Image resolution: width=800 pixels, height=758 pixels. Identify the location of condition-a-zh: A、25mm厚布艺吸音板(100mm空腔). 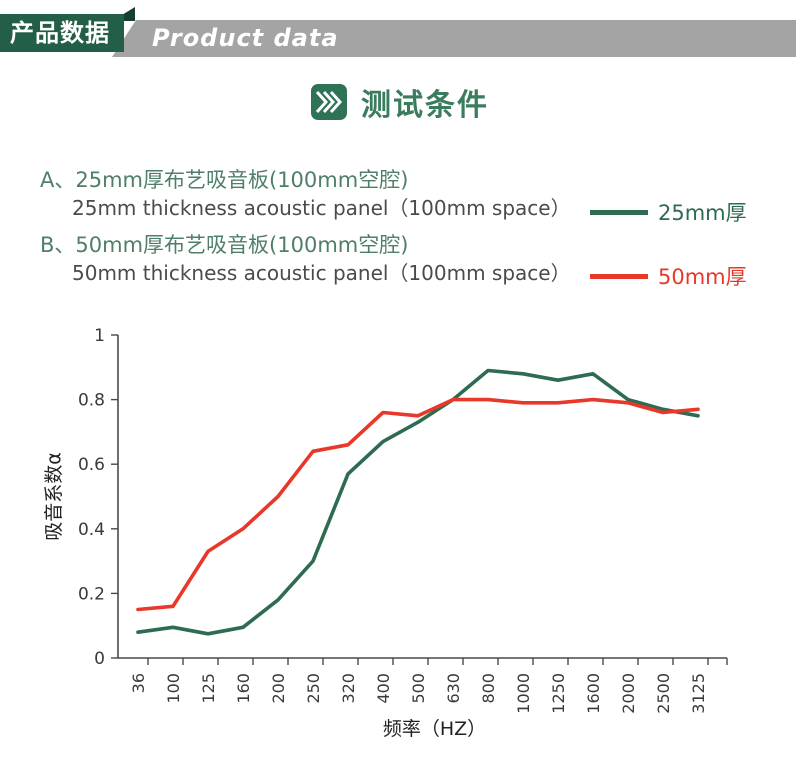
(224, 180).